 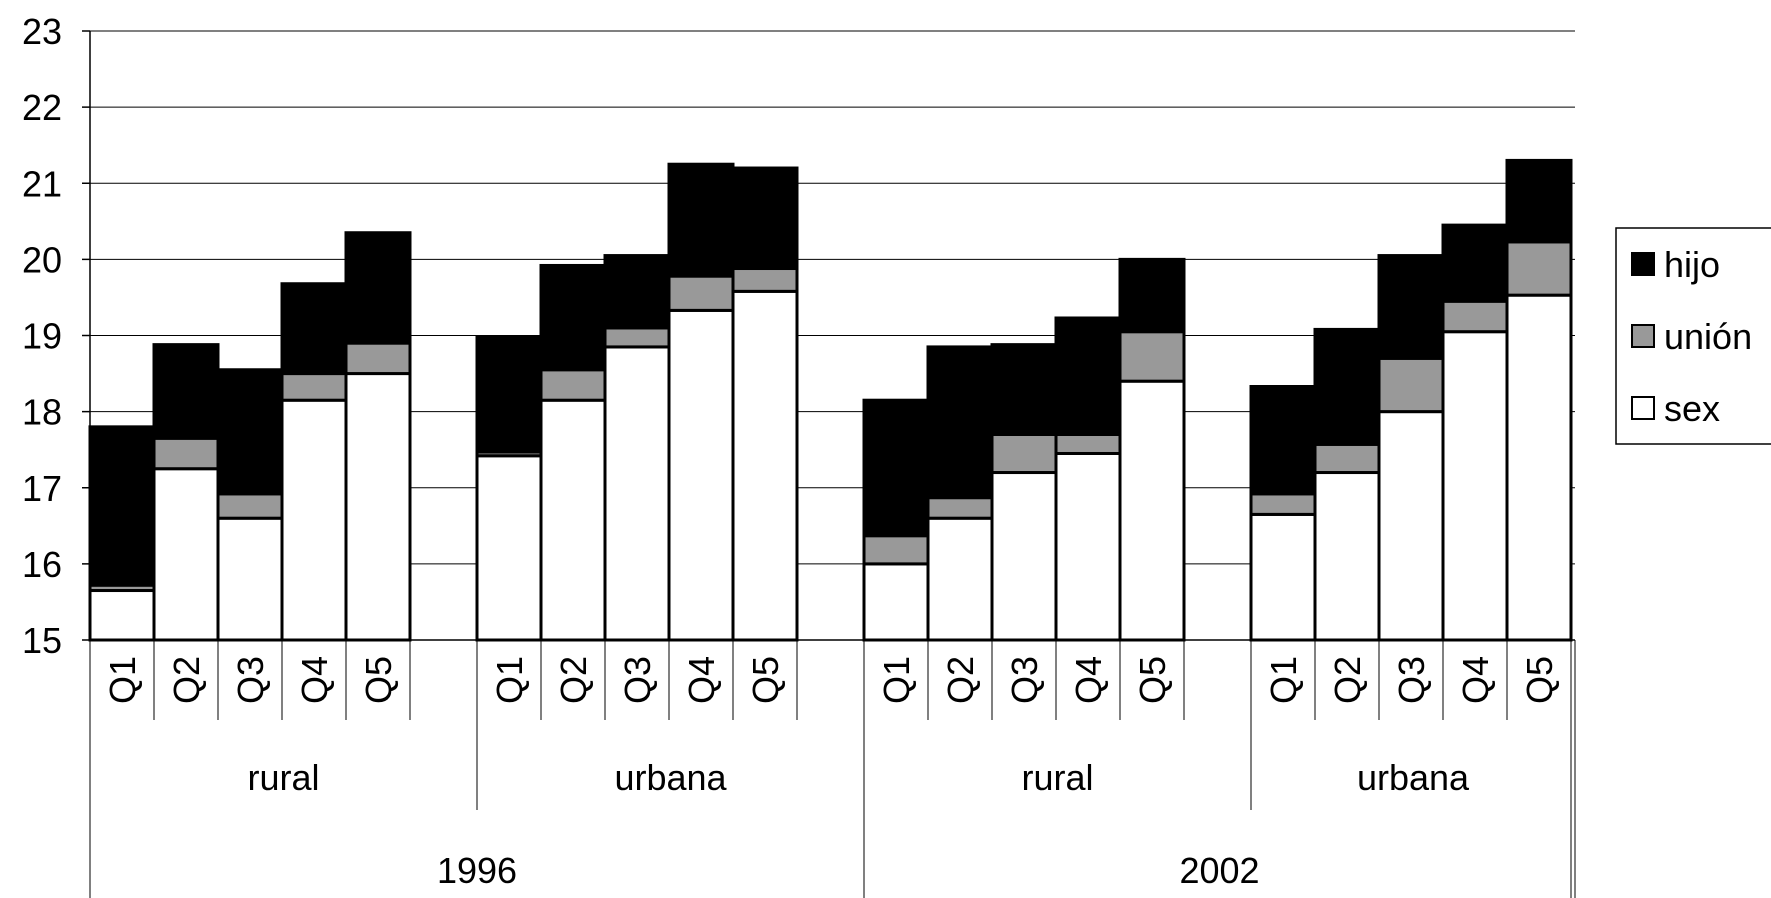 What do you see at coordinates (250, 506) in the screenshot?
I see `bar-unión-3` at bounding box center [250, 506].